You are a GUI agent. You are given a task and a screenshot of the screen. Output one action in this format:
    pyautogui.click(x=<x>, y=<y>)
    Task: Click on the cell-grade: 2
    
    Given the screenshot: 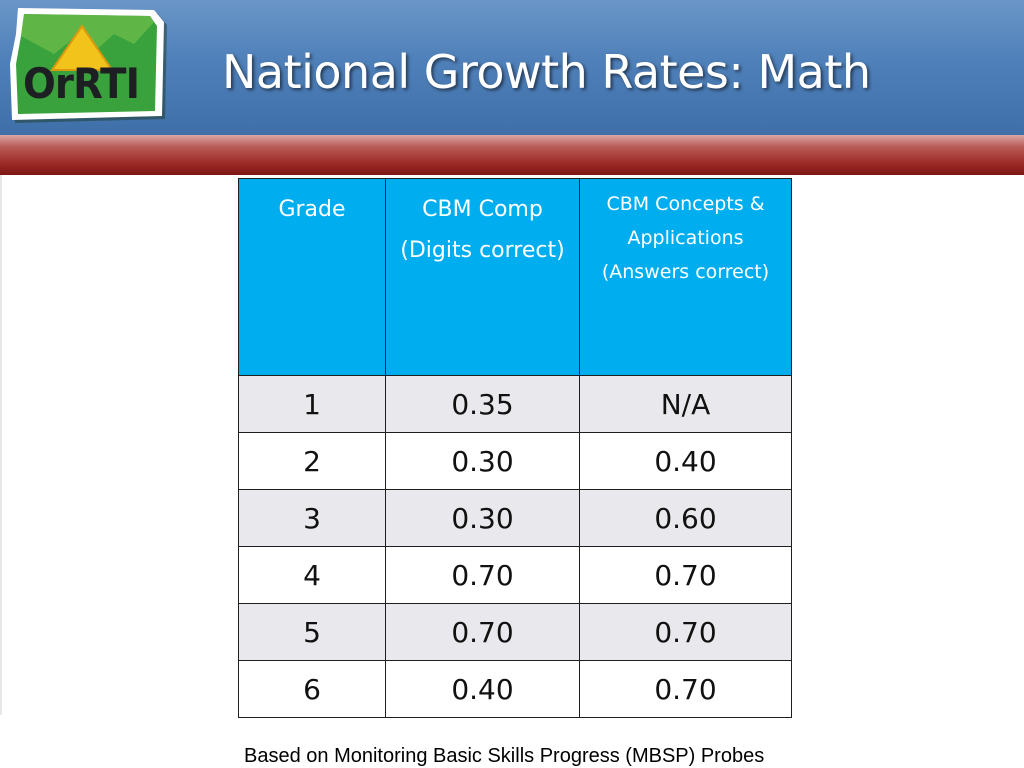 What is the action you would take?
    pyautogui.click(x=312, y=461)
    